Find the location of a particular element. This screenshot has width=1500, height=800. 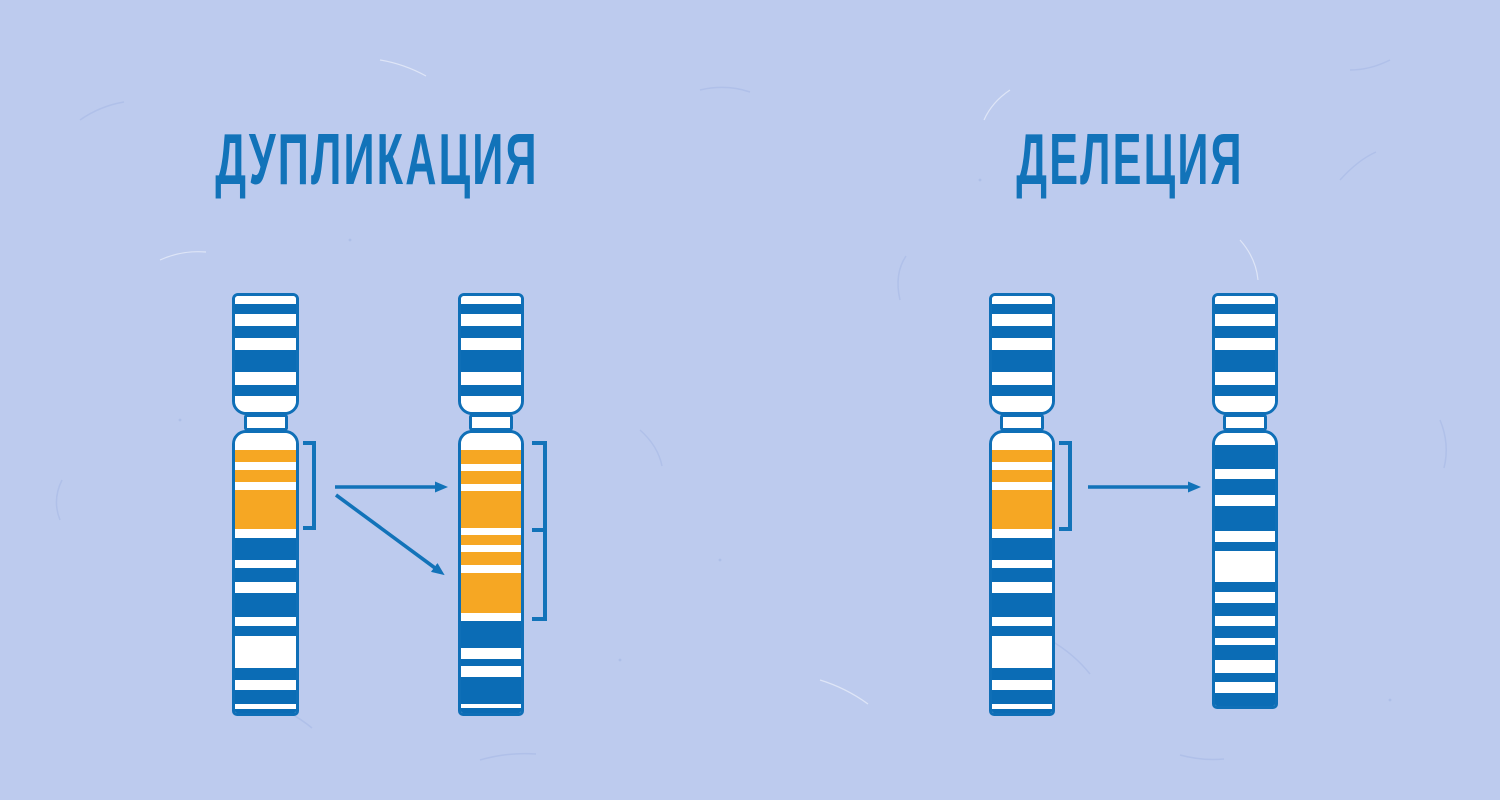

duplication-title: ДУПЛИКАЦИЯ is located at coordinates (377, 160).